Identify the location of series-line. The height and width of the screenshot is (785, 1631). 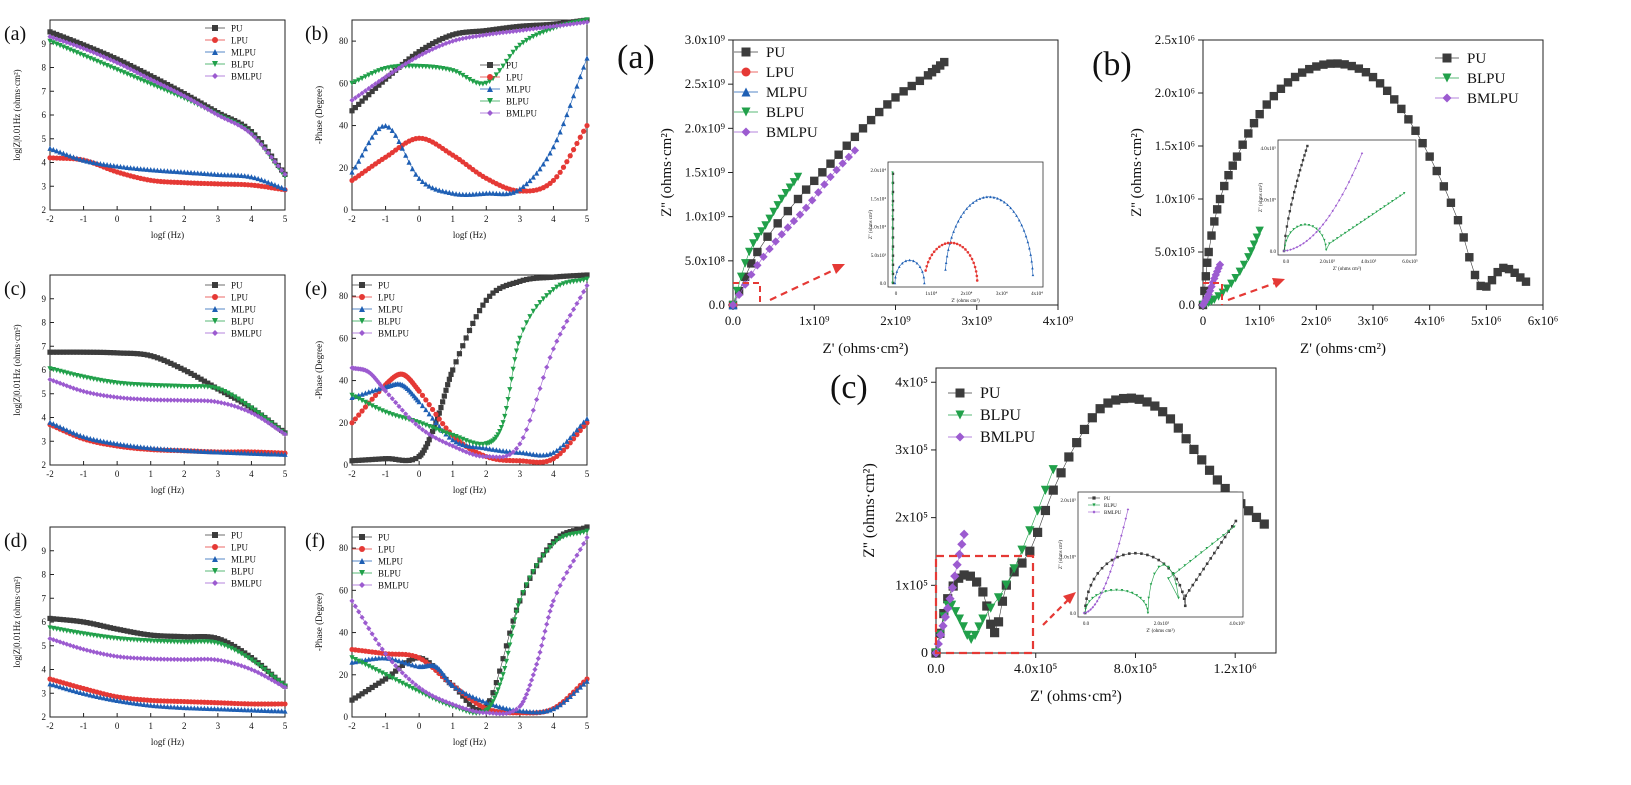
(469, 618).